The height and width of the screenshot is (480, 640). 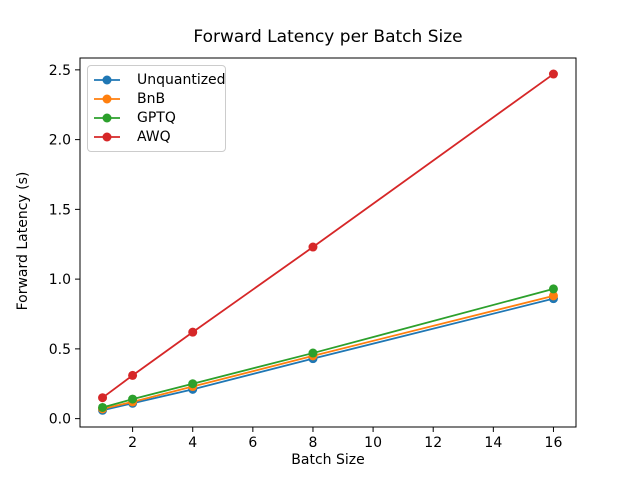 I want to click on legend-item-awq: AWQ, so click(x=156, y=137).